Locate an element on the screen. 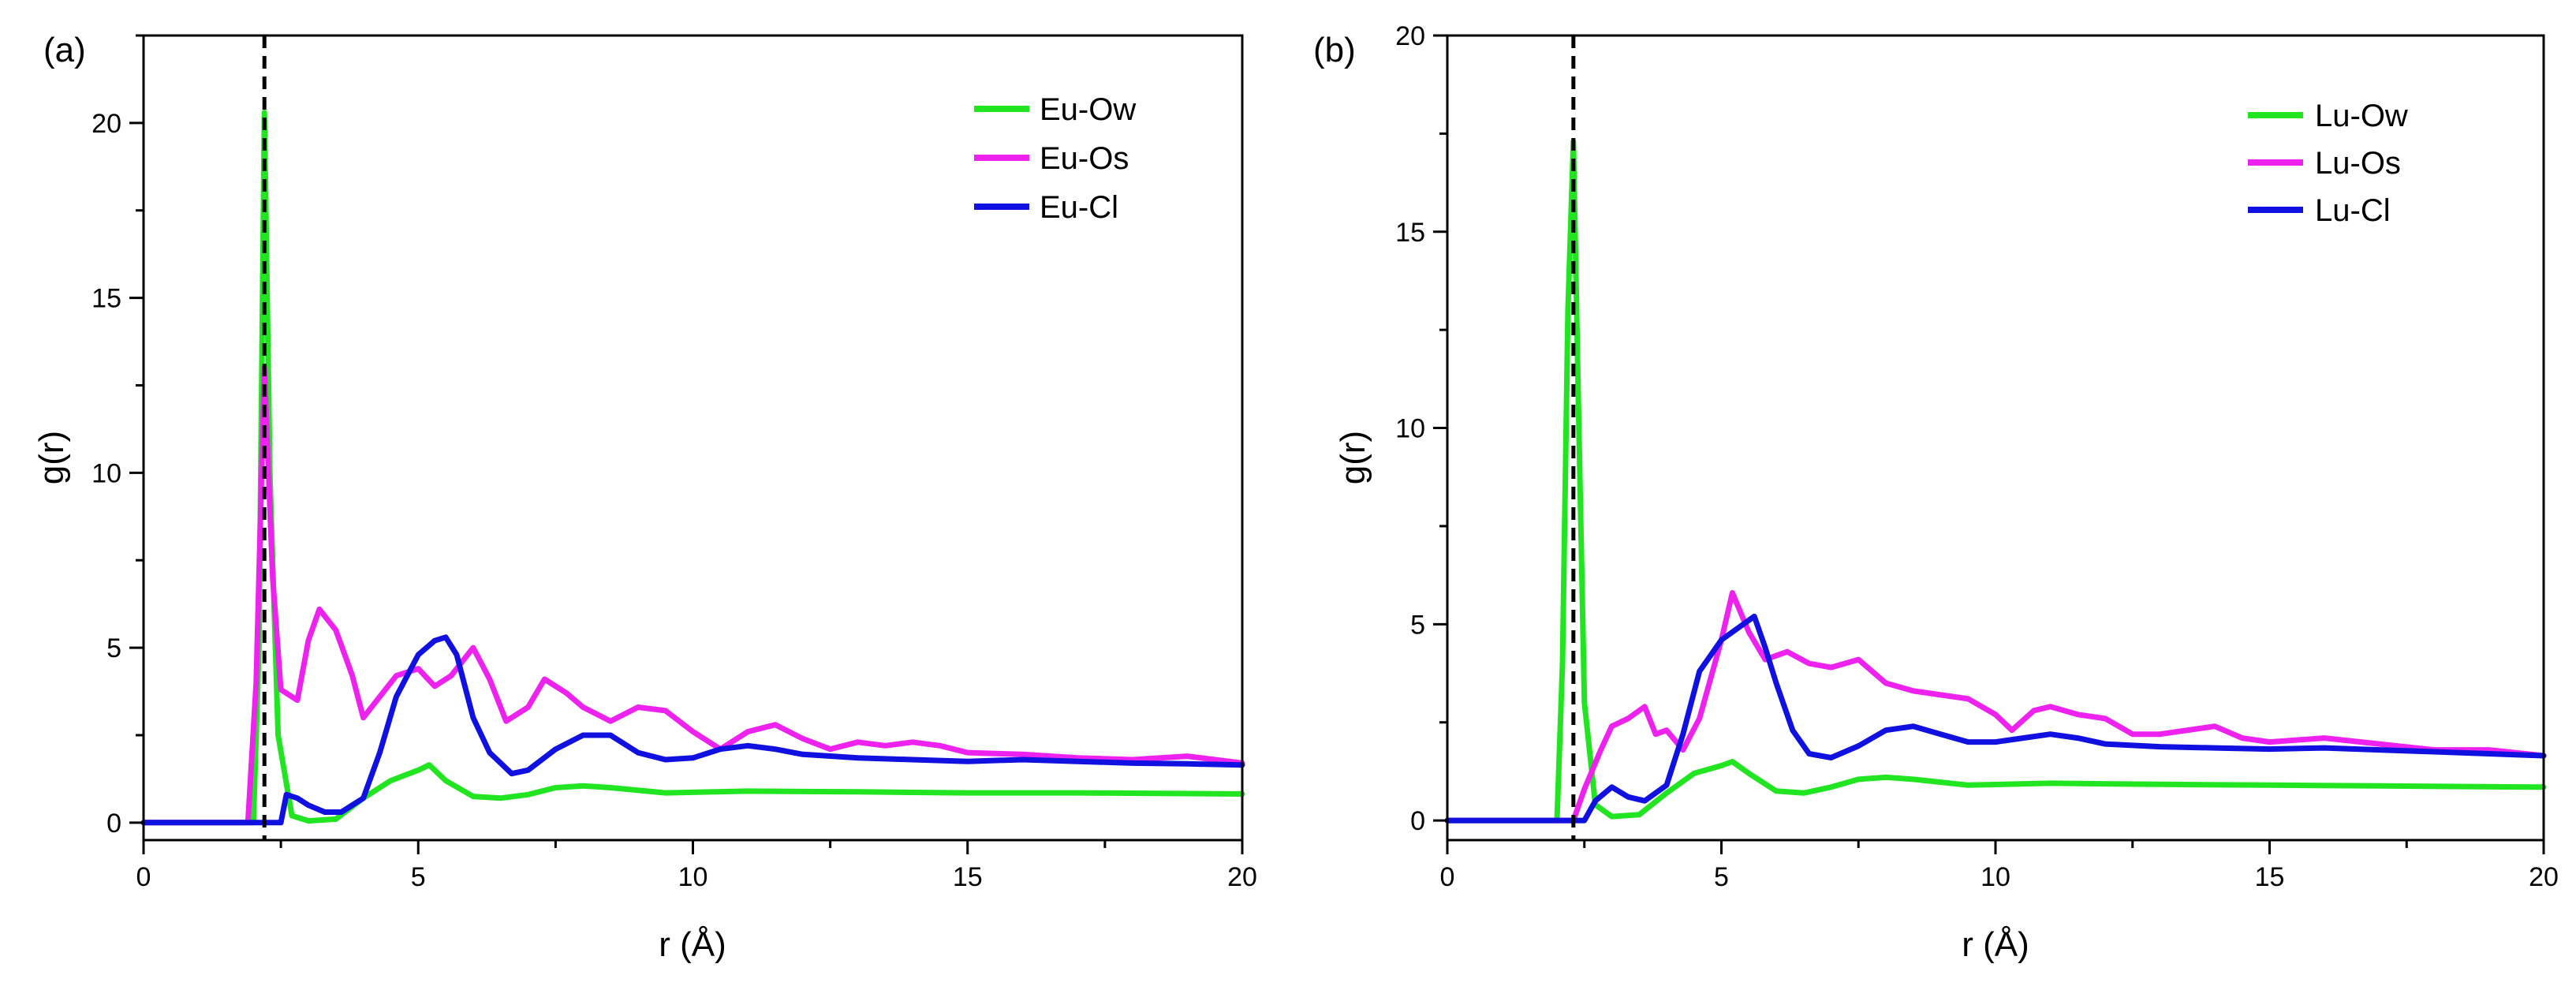  panel-a-x-tick-label: 5 is located at coordinates (418, 877).